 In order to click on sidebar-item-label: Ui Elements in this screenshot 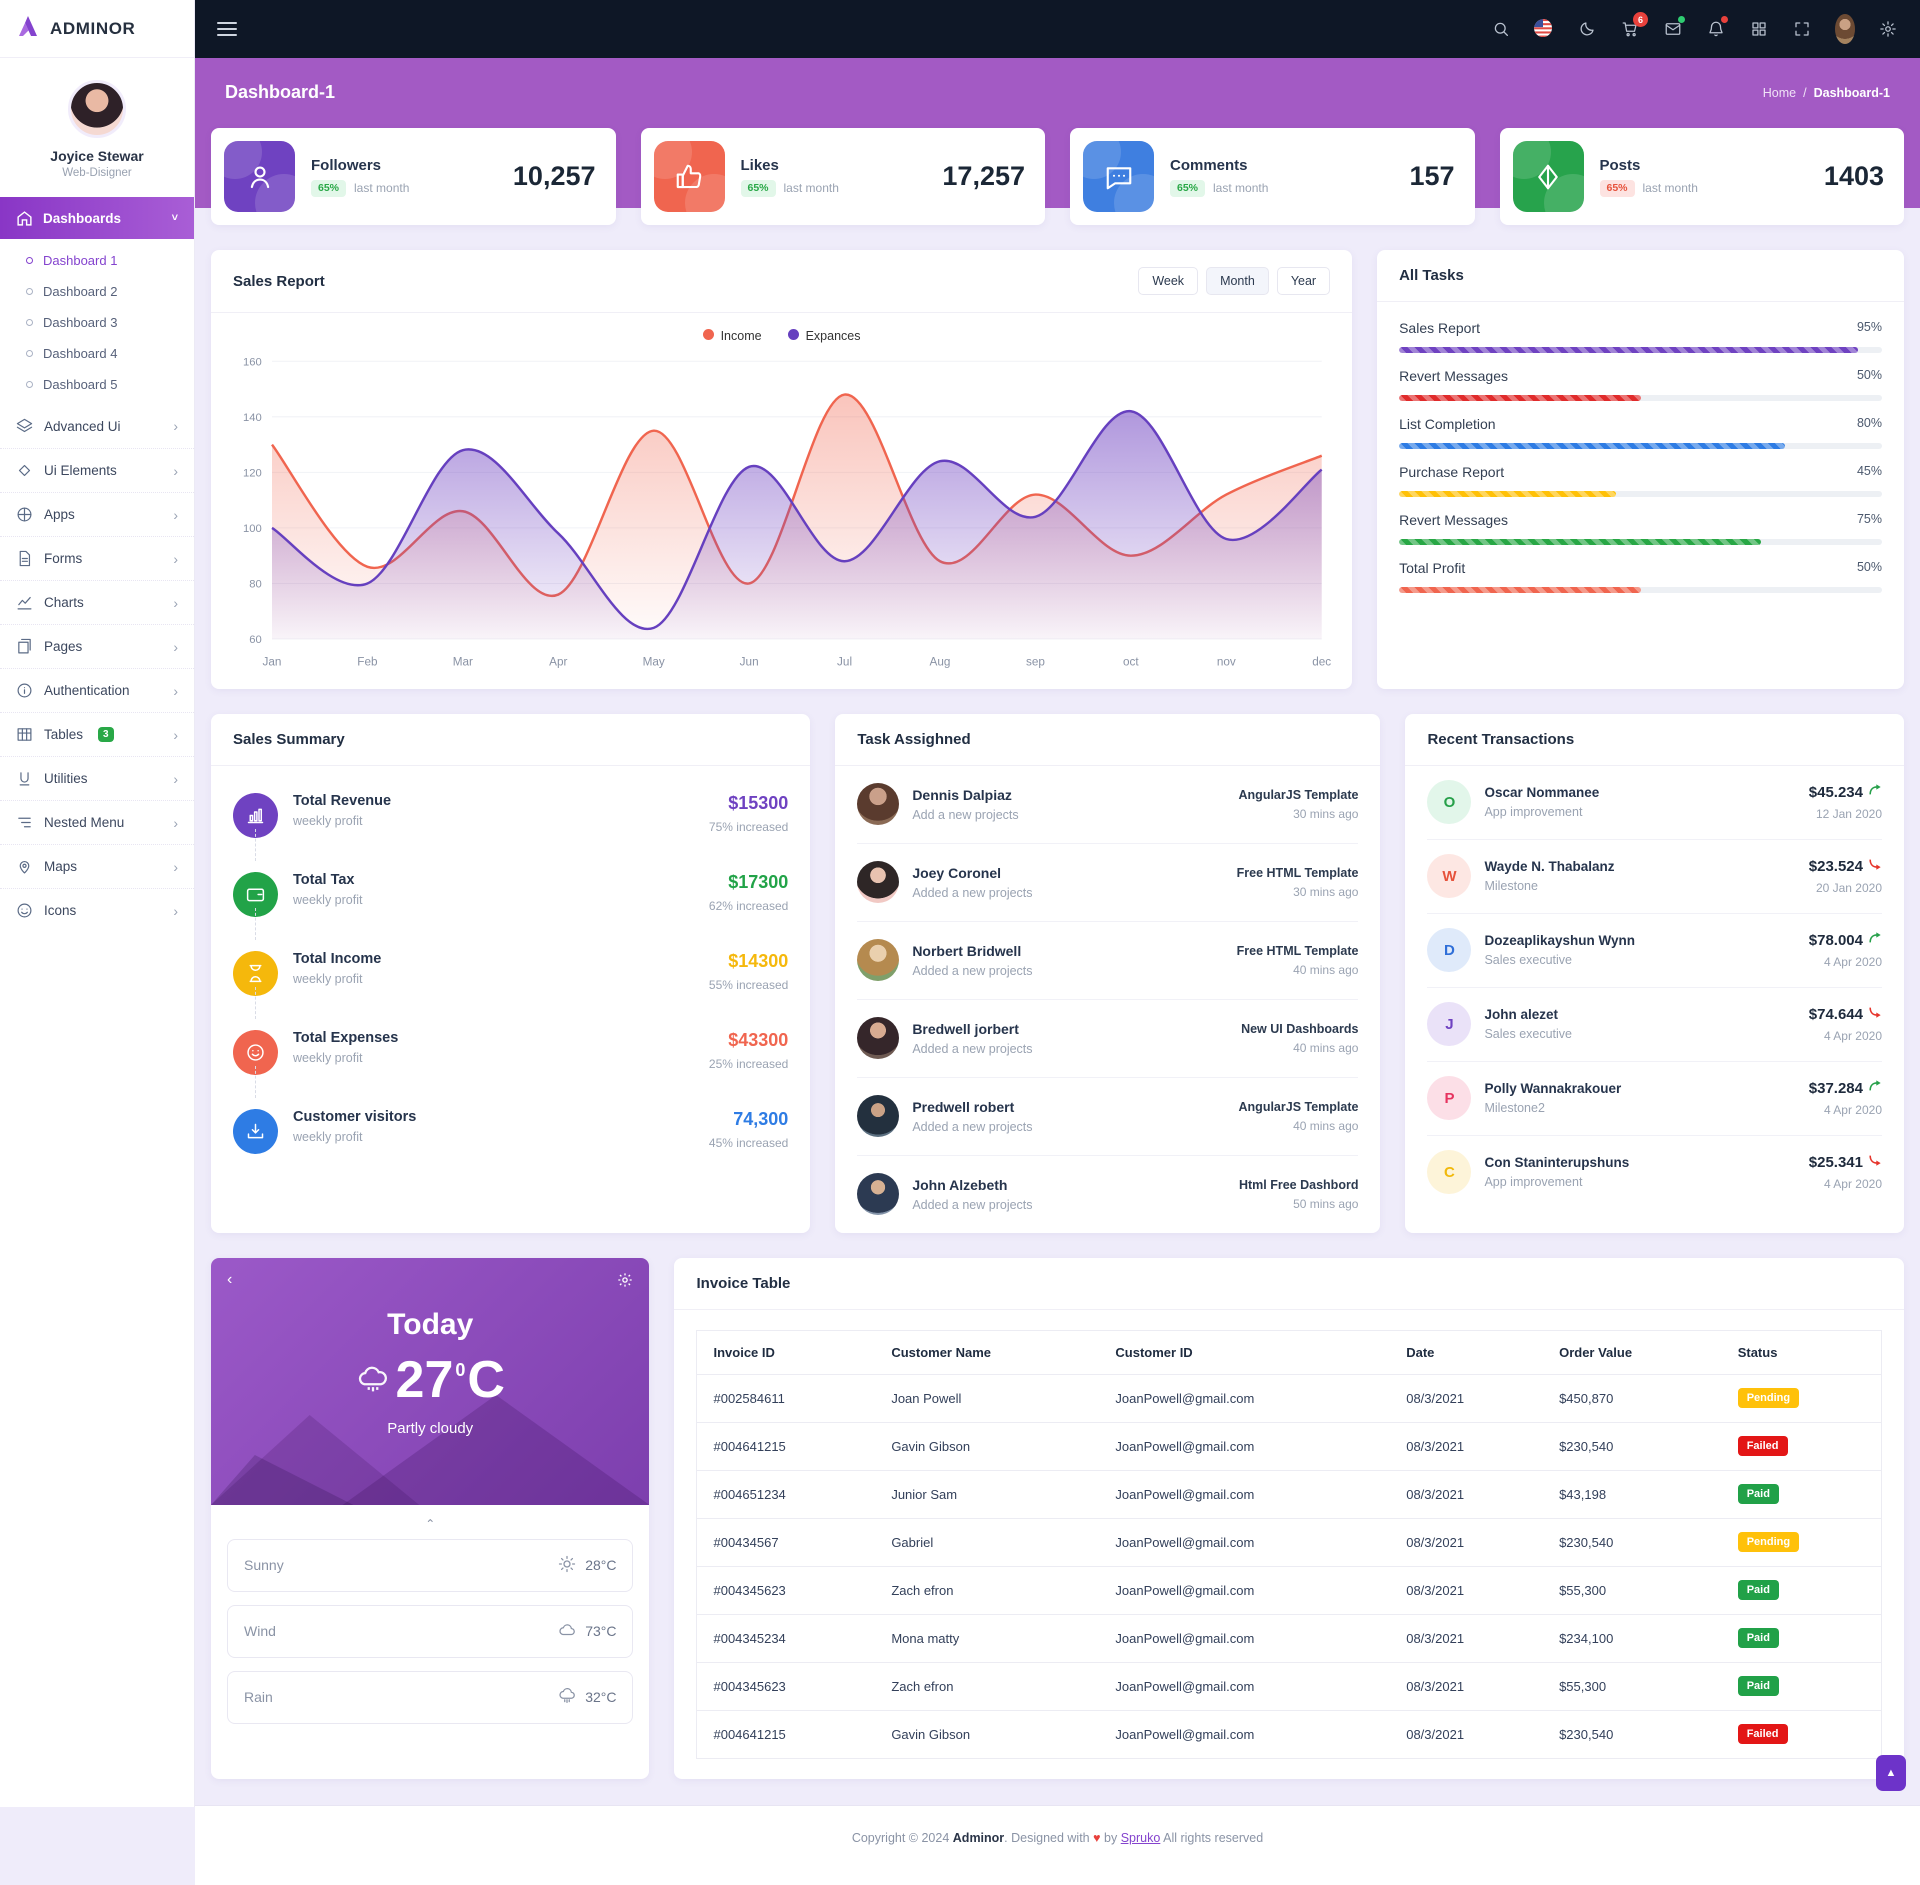, I will do `click(80, 470)`.